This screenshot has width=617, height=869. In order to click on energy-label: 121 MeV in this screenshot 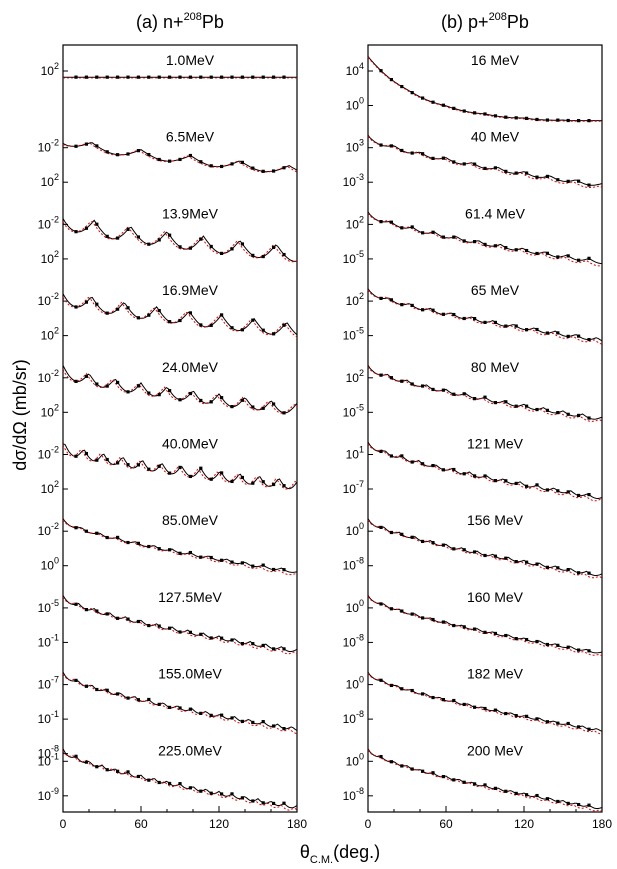, I will do `click(495, 444)`.